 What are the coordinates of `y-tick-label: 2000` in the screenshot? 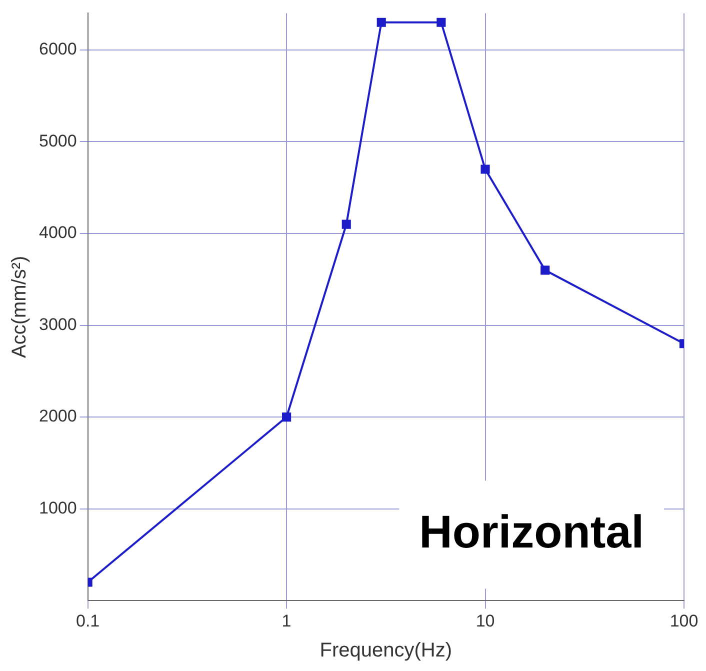 It's located at (57, 416).